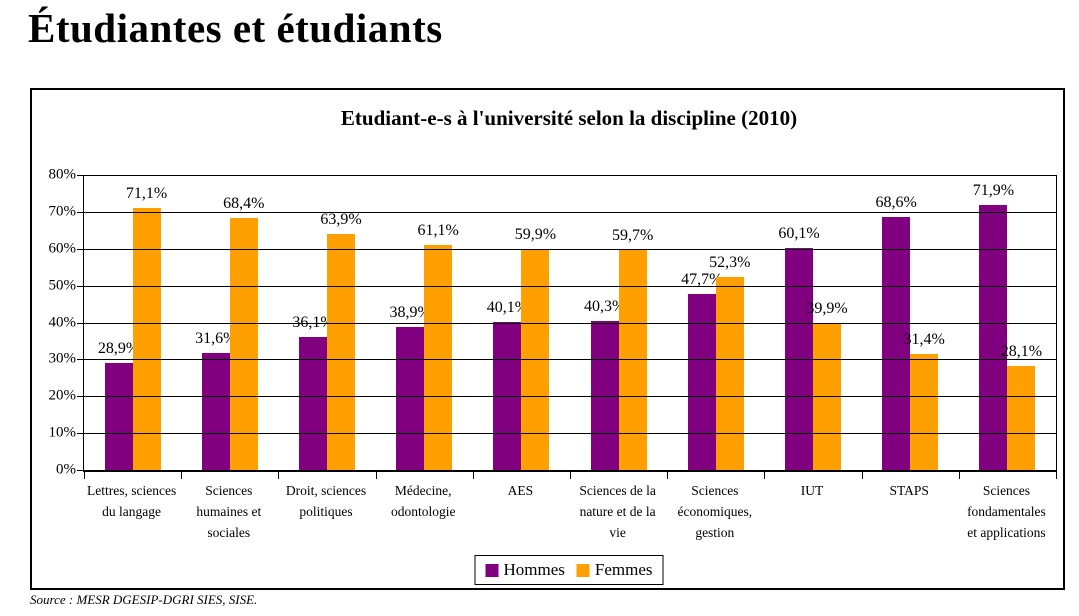 The image size is (1079, 616). I want to click on bar-value-label: 63,9%, so click(341, 220).